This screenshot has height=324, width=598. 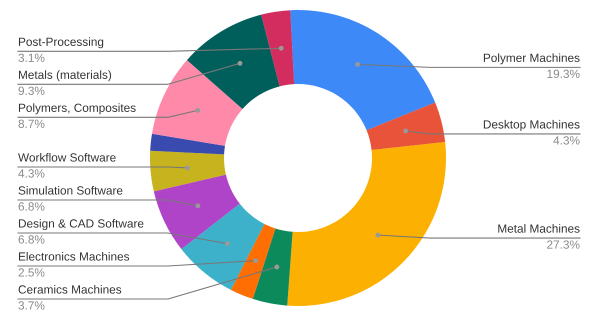 What do you see at coordinates (31, 90) in the screenshot?
I see `data-label: 9.3%` at bounding box center [31, 90].